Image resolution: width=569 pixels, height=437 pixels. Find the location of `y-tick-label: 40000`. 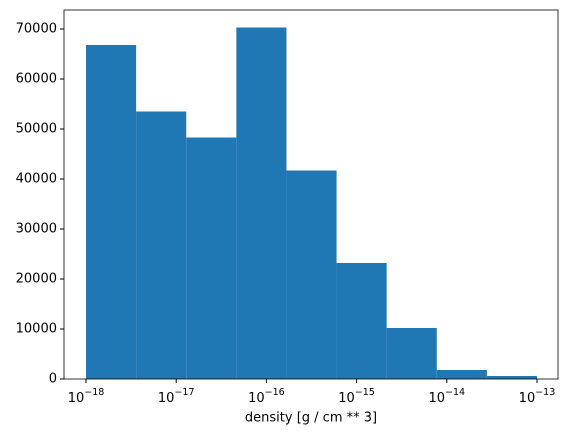

y-tick-label: 40000 is located at coordinates (36, 179).